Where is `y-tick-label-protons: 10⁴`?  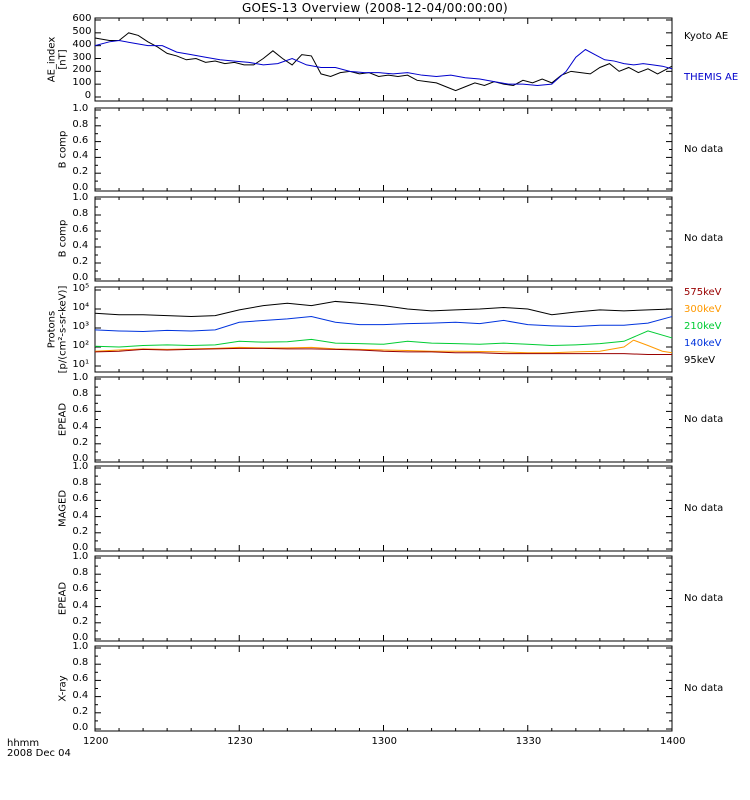 y-tick-label-protons: 10⁴ is located at coordinates (81, 307).